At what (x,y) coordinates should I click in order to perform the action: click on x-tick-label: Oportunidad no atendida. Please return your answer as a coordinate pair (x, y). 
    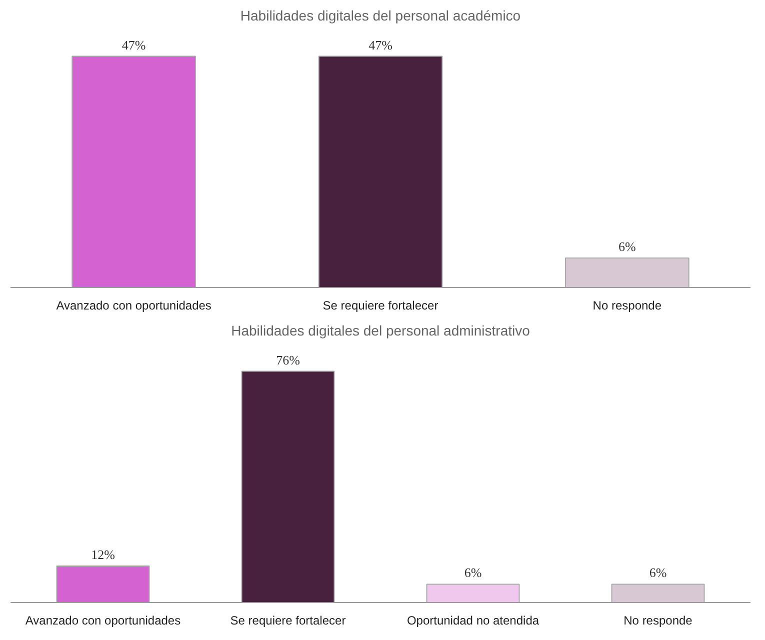
    Looking at the image, I should click on (473, 621).